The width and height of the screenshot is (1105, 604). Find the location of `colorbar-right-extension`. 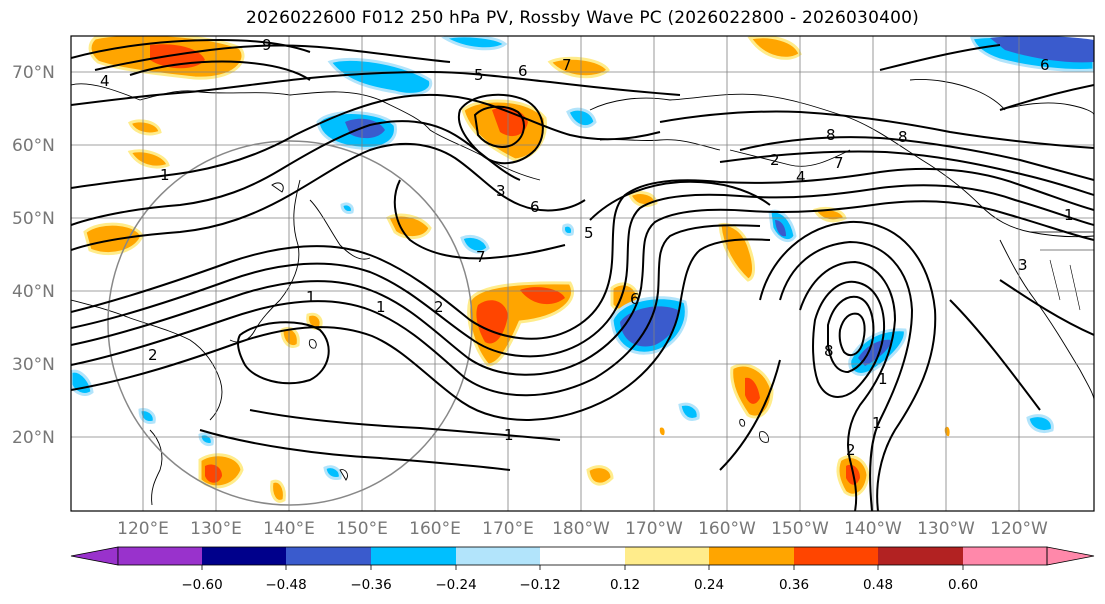

colorbar-right-extension is located at coordinates (1070, 556).